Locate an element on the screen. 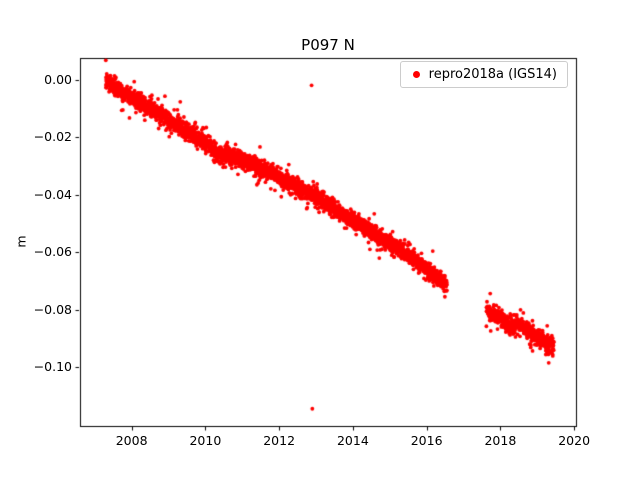 The width and height of the screenshot is (640, 480). x-tick-label: 2014 is located at coordinates (352, 440).